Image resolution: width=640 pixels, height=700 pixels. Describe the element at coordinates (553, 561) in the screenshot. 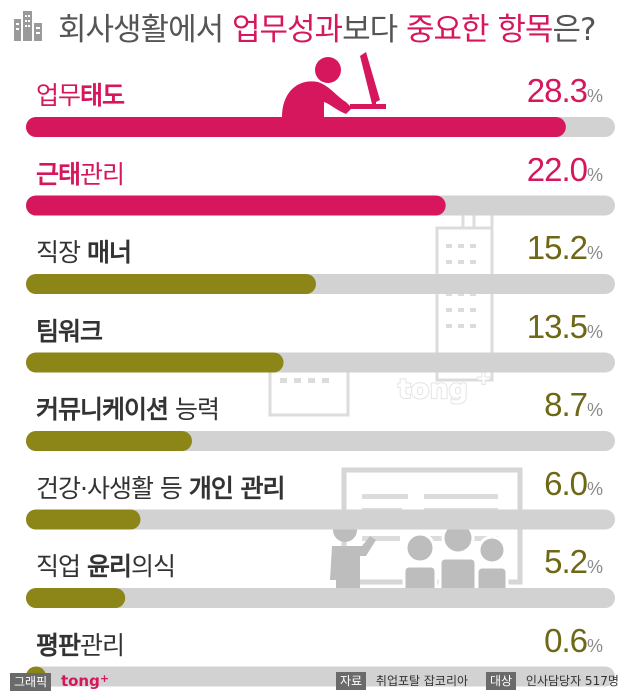

I see `value-int: 5` at that location.